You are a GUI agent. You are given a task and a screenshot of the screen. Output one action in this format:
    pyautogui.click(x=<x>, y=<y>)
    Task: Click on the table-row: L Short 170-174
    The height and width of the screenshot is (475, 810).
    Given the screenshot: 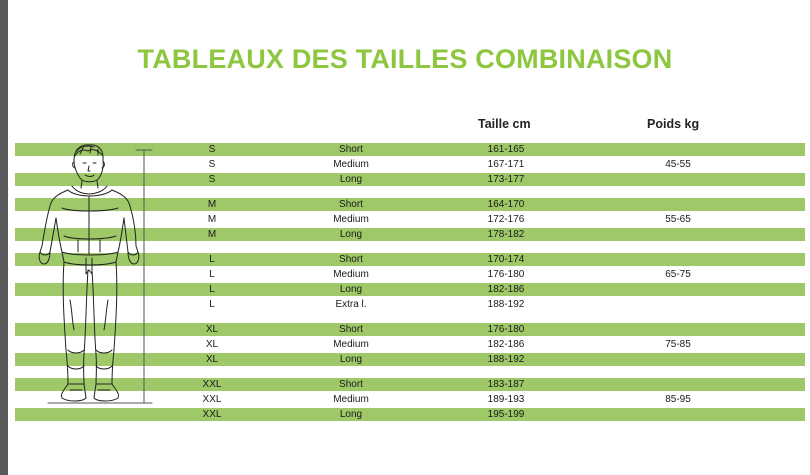 What is the action you would take?
    pyautogui.click(x=410, y=259)
    